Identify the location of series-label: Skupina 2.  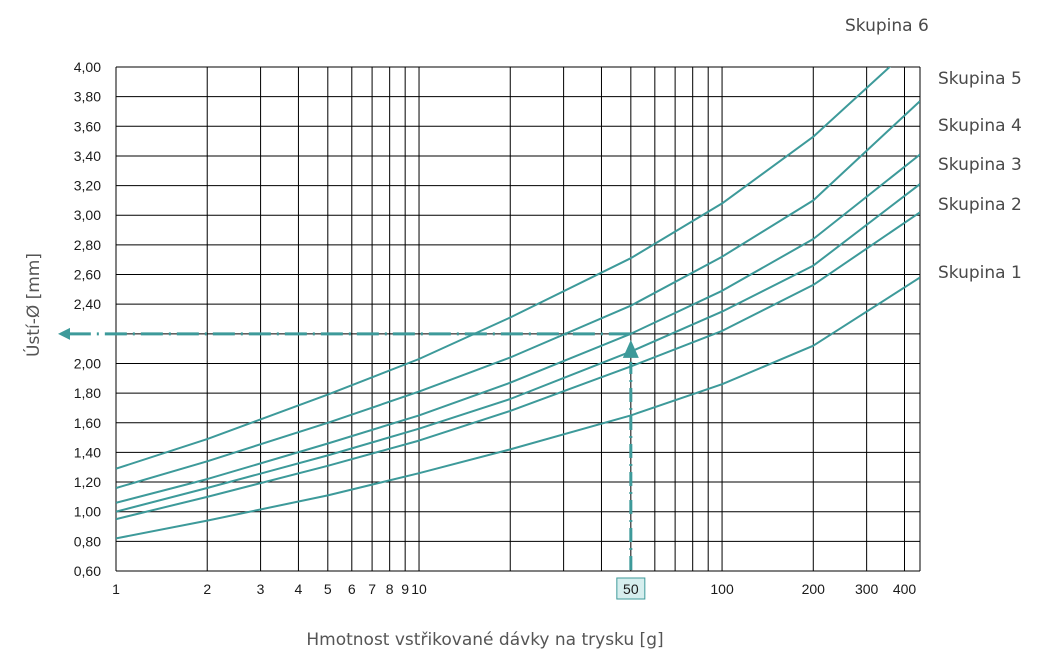
(980, 205).